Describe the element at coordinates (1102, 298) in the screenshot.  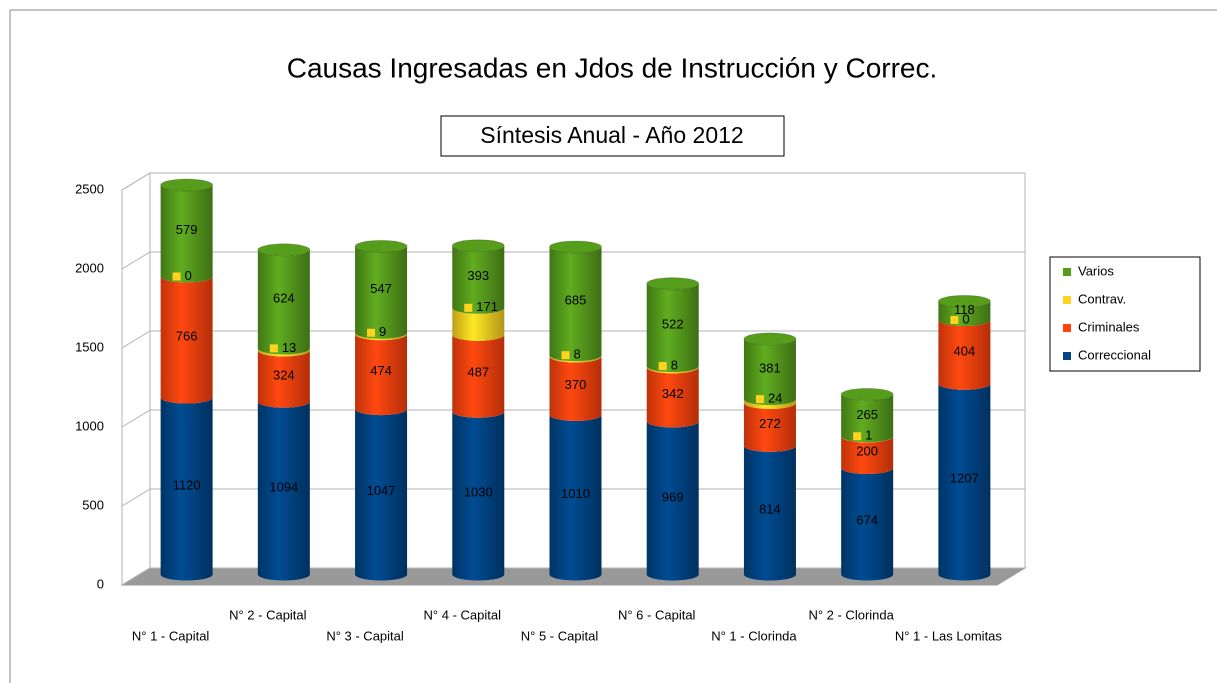
I see `legend-label: Contrav.` at that location.